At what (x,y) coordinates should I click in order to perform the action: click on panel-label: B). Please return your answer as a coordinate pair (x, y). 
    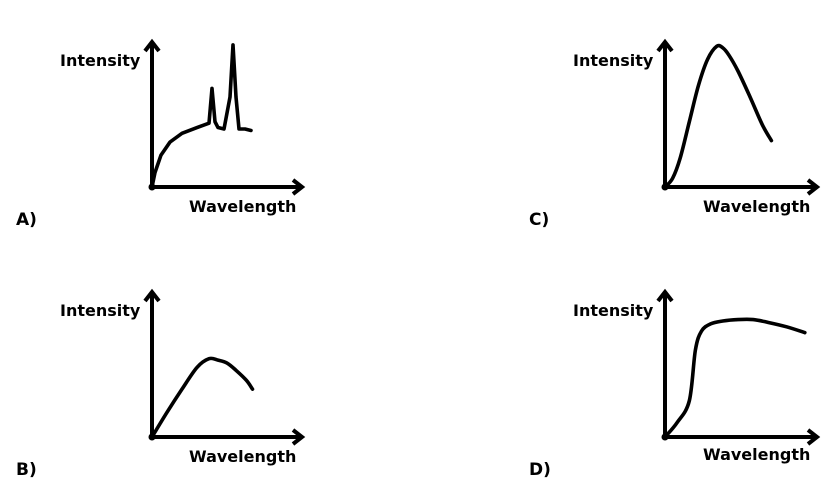
    Looking at the image, I should click on (26, 470).